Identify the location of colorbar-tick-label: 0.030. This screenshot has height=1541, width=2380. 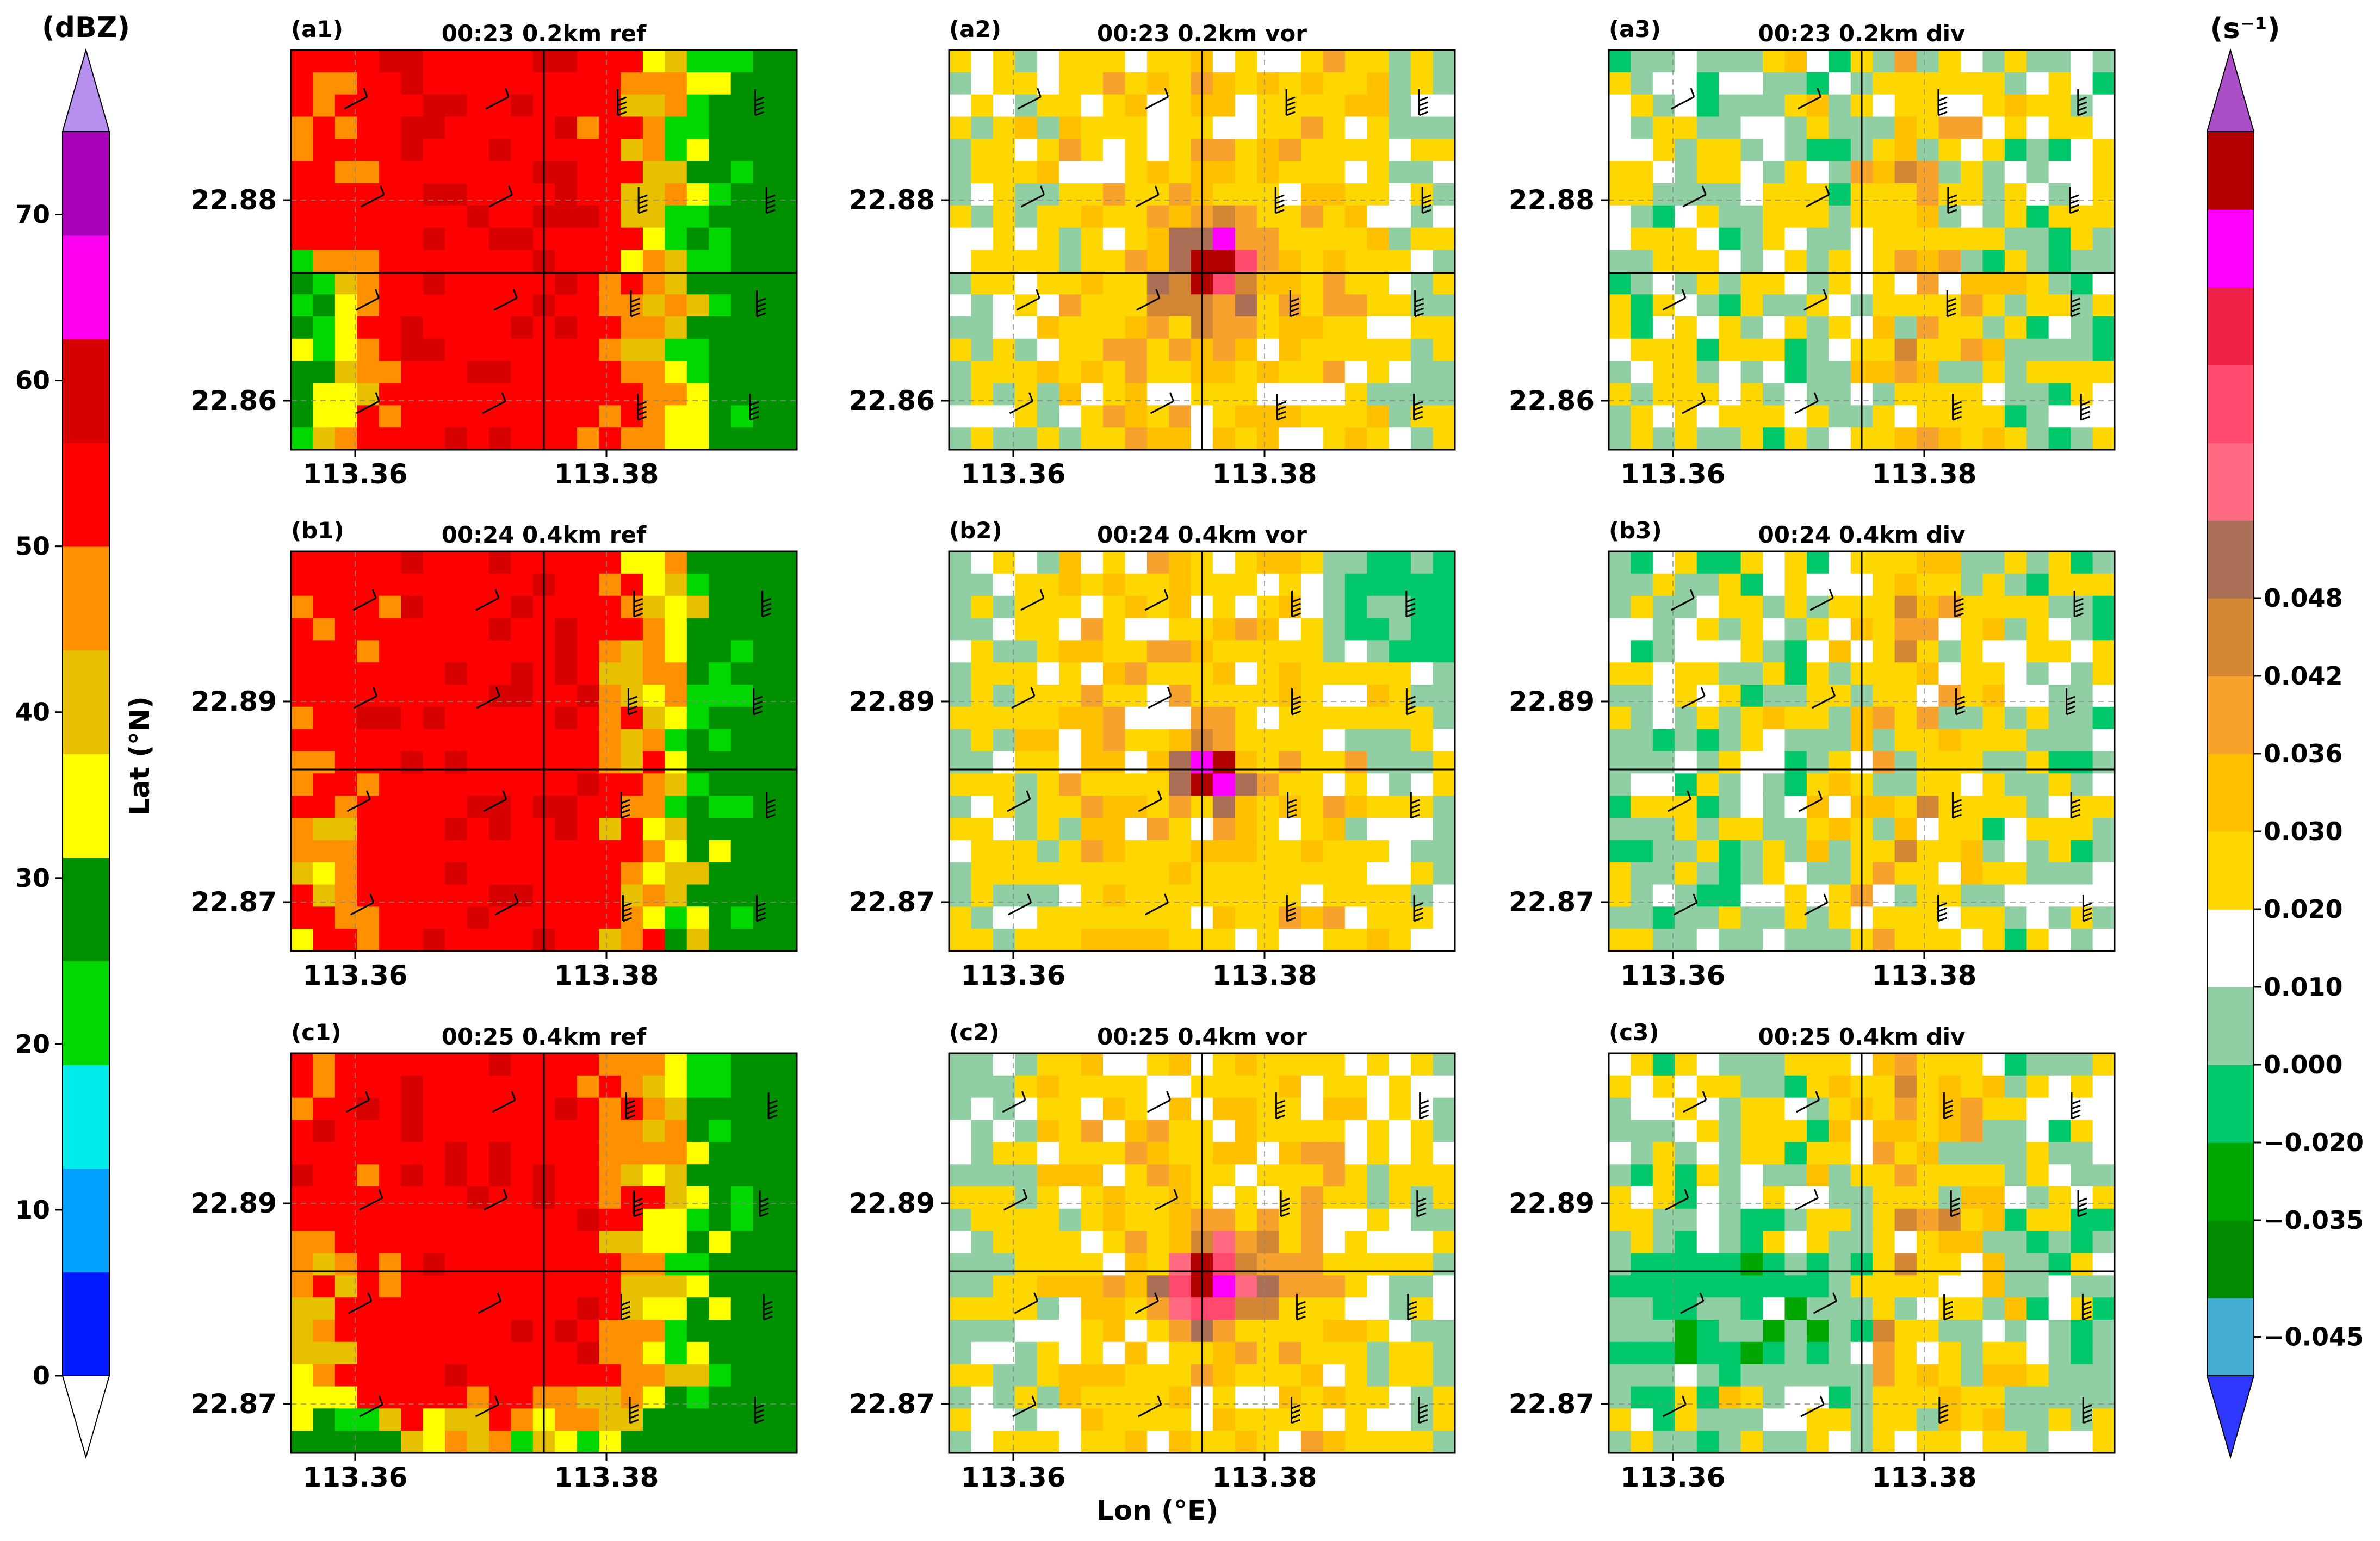
(2303, 831).